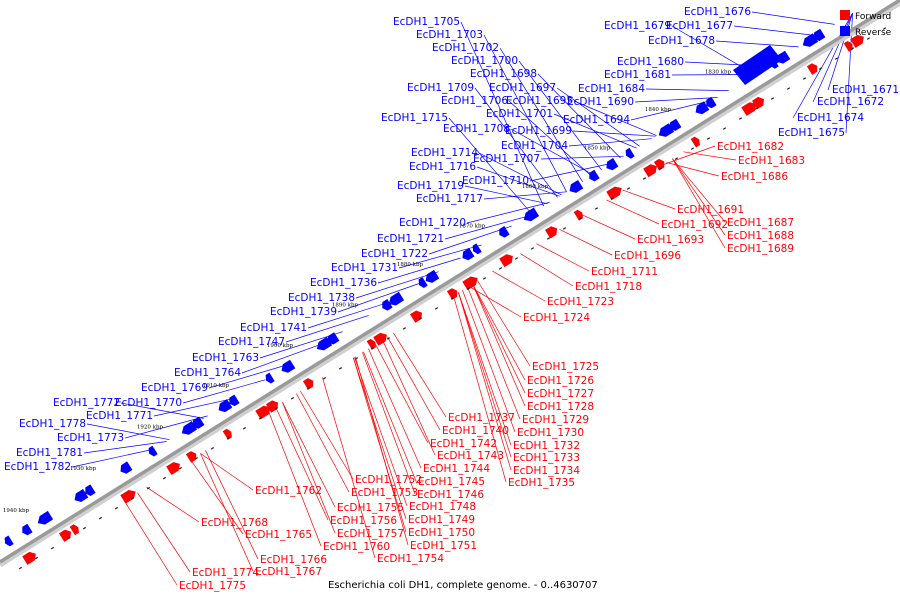 The height and width of the screenshot is (600, 900). Describe the element at coordinates (503, 74) in the screenshot. I see `reverse-gene-label: EcDH1_1698` at that location.